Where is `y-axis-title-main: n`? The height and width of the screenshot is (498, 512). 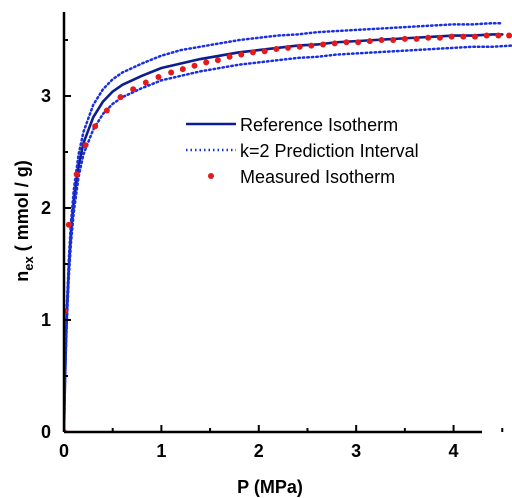 y-axis-title-main: n is located at coordinates (22, 276).